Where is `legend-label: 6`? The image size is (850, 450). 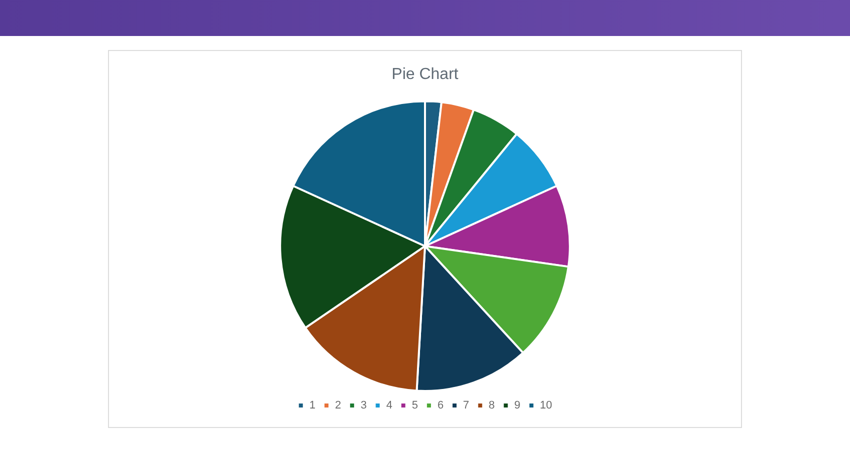
legend-label: 6 is located at coordinates (440, 406).